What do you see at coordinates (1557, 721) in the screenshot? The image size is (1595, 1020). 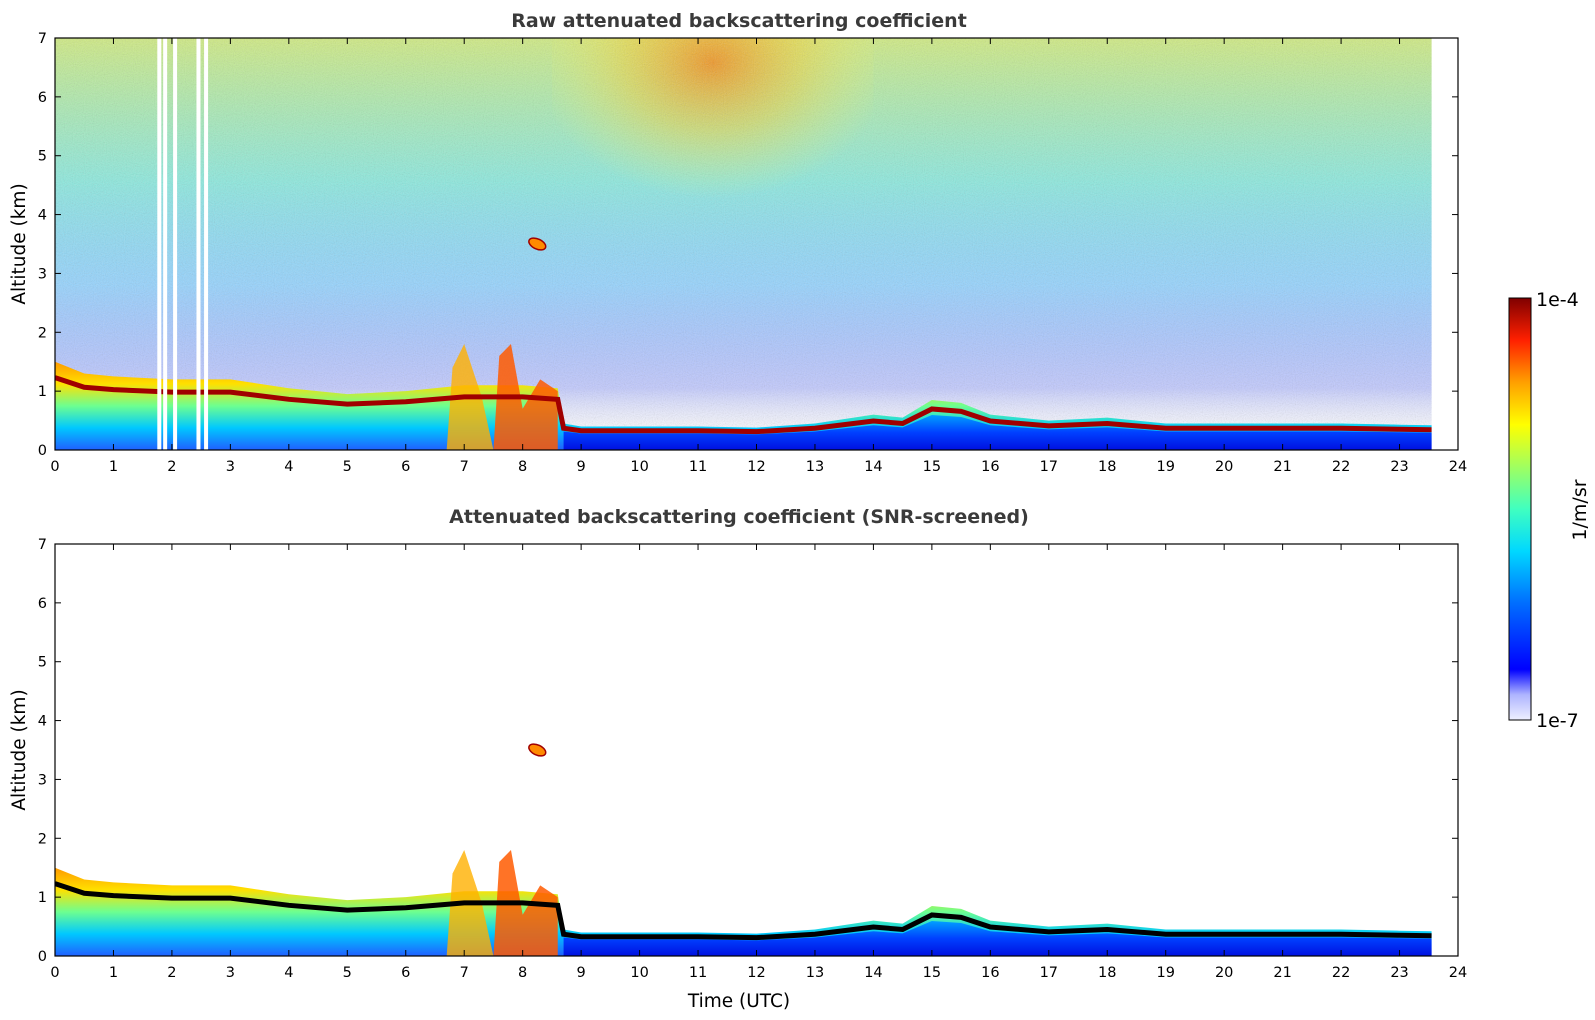 I see `colorbar-min-label: 1e-7` at bounding box center [1557, 721].